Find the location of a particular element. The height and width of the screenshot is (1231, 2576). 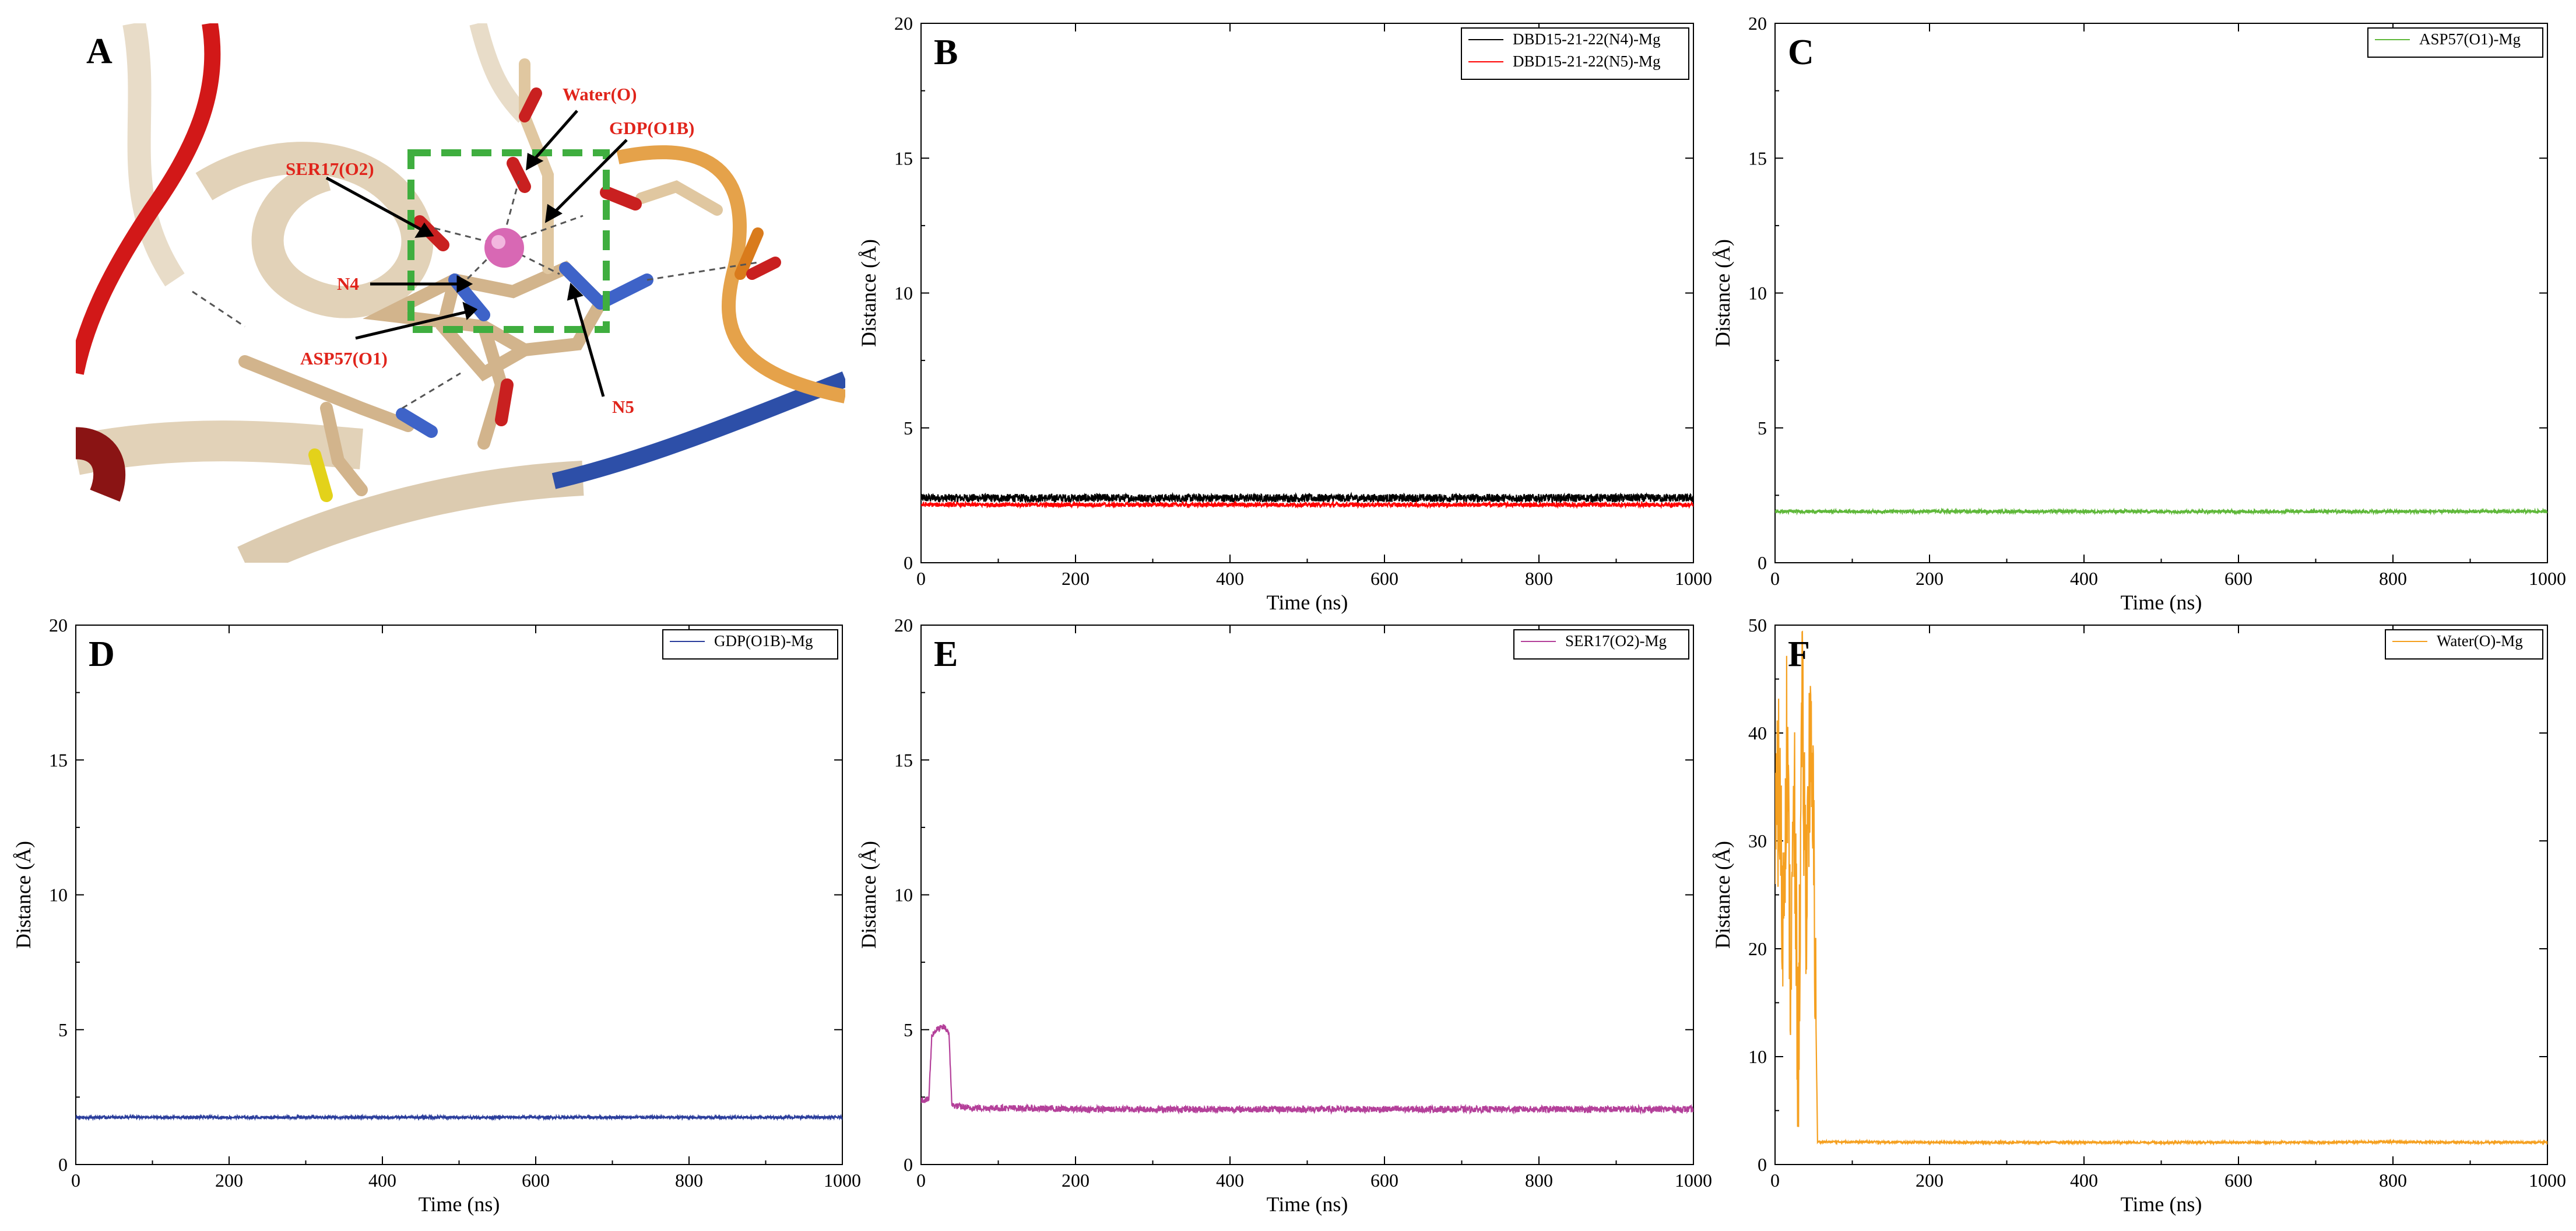

label-arrows is located at coordinates (476, 253).